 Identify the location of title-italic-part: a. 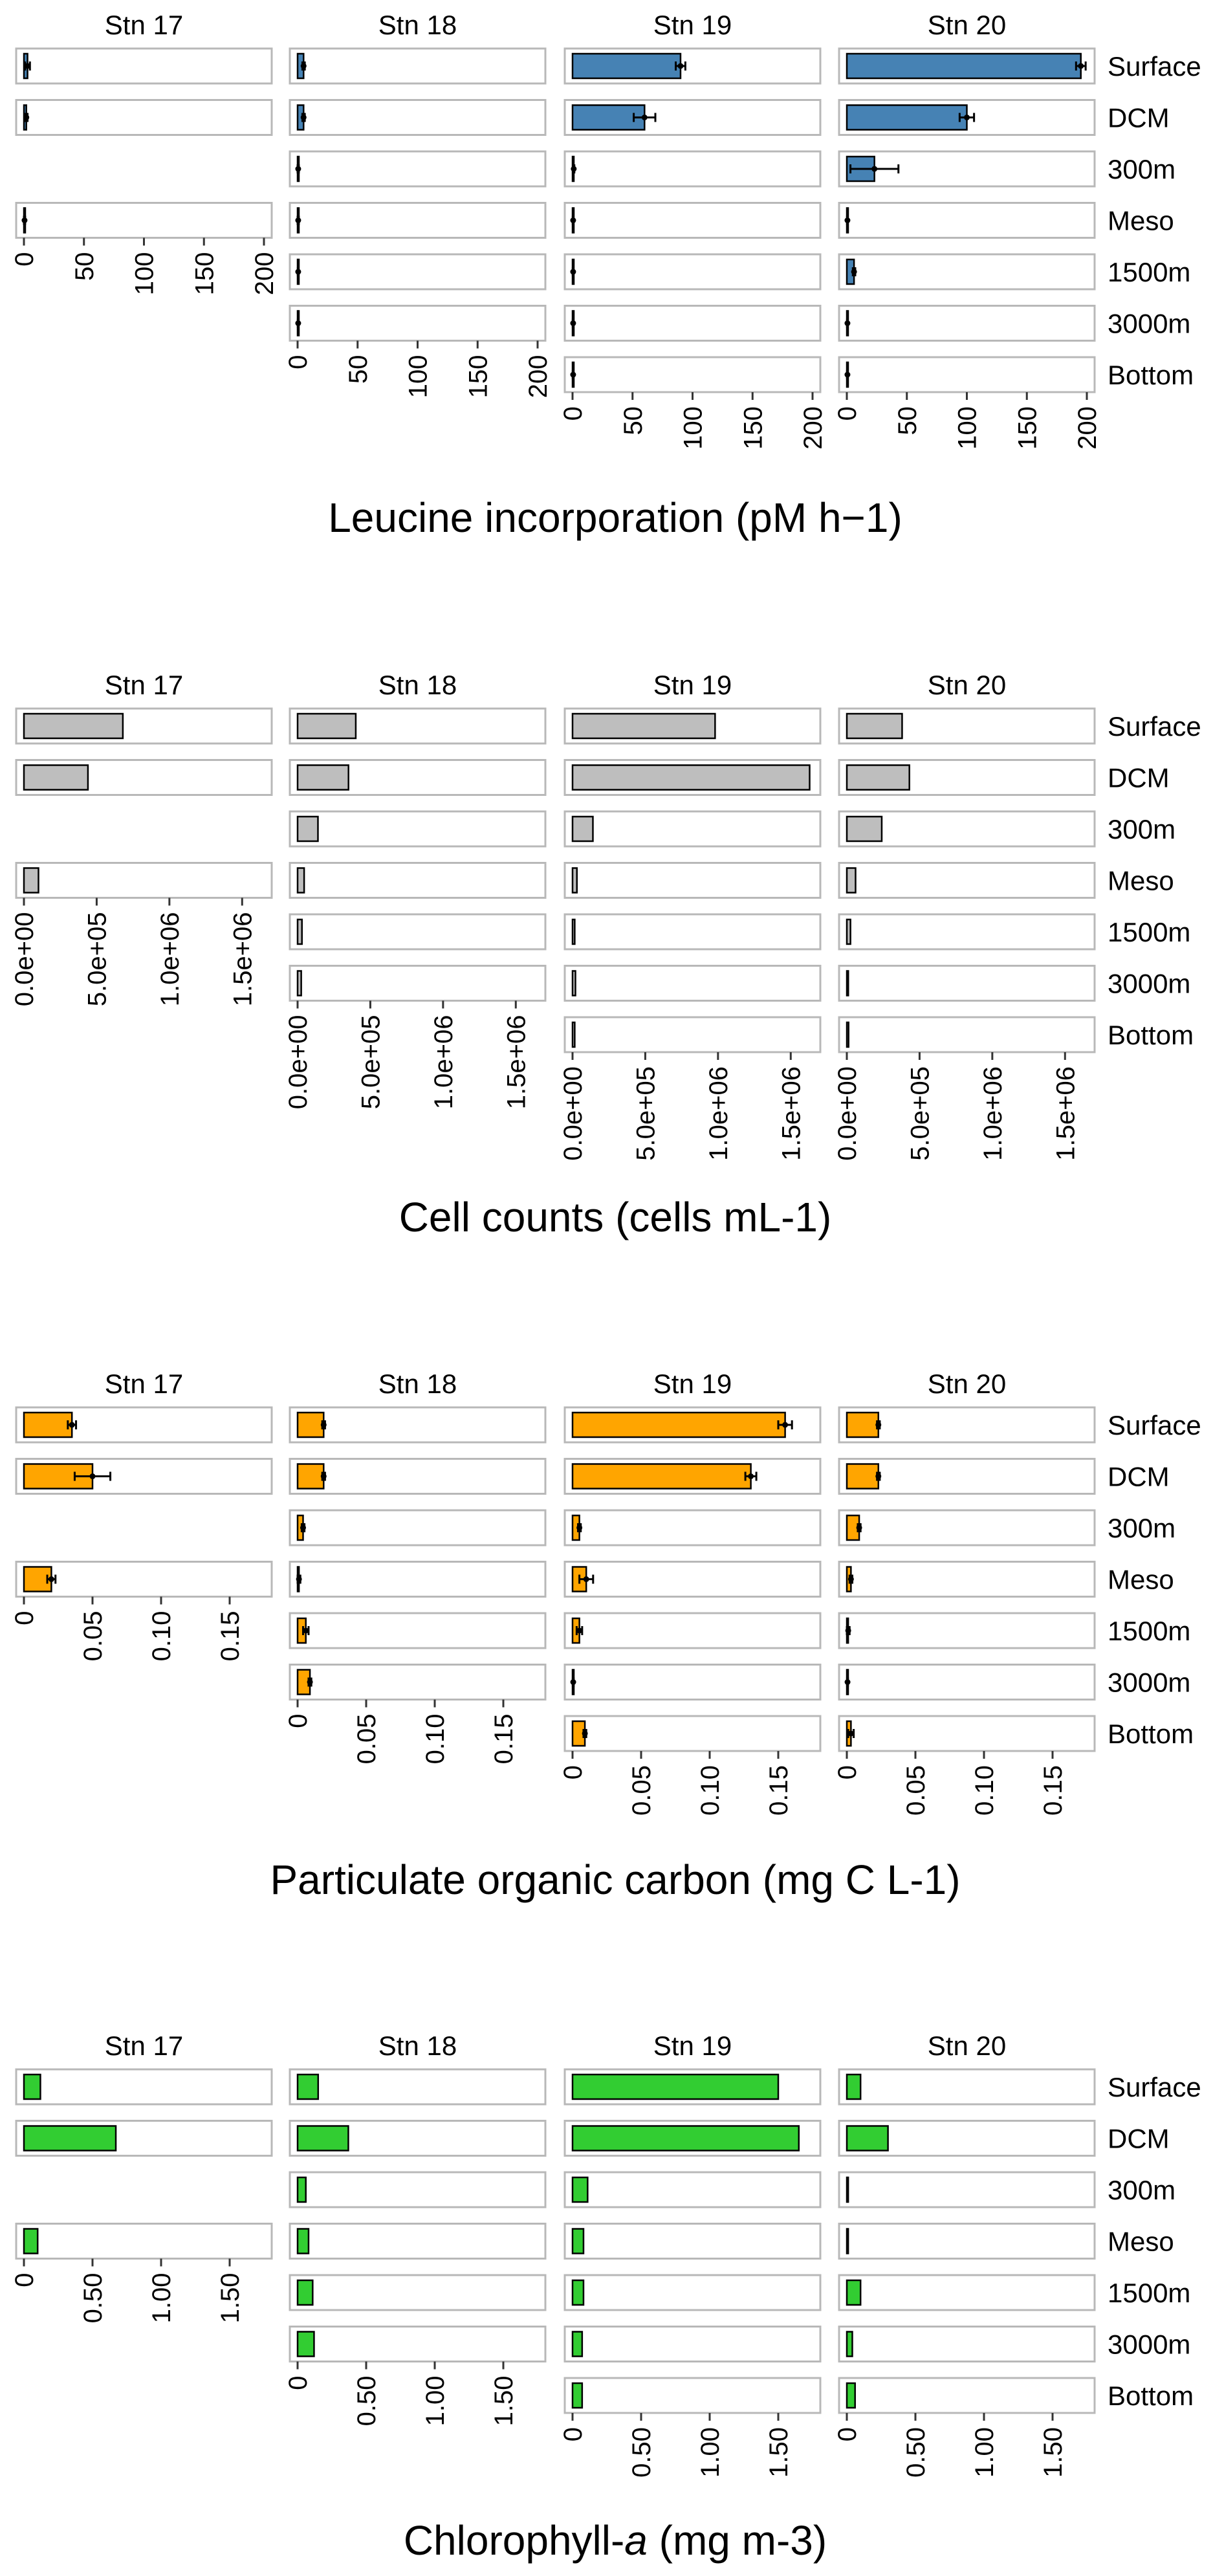
(636, 2541).